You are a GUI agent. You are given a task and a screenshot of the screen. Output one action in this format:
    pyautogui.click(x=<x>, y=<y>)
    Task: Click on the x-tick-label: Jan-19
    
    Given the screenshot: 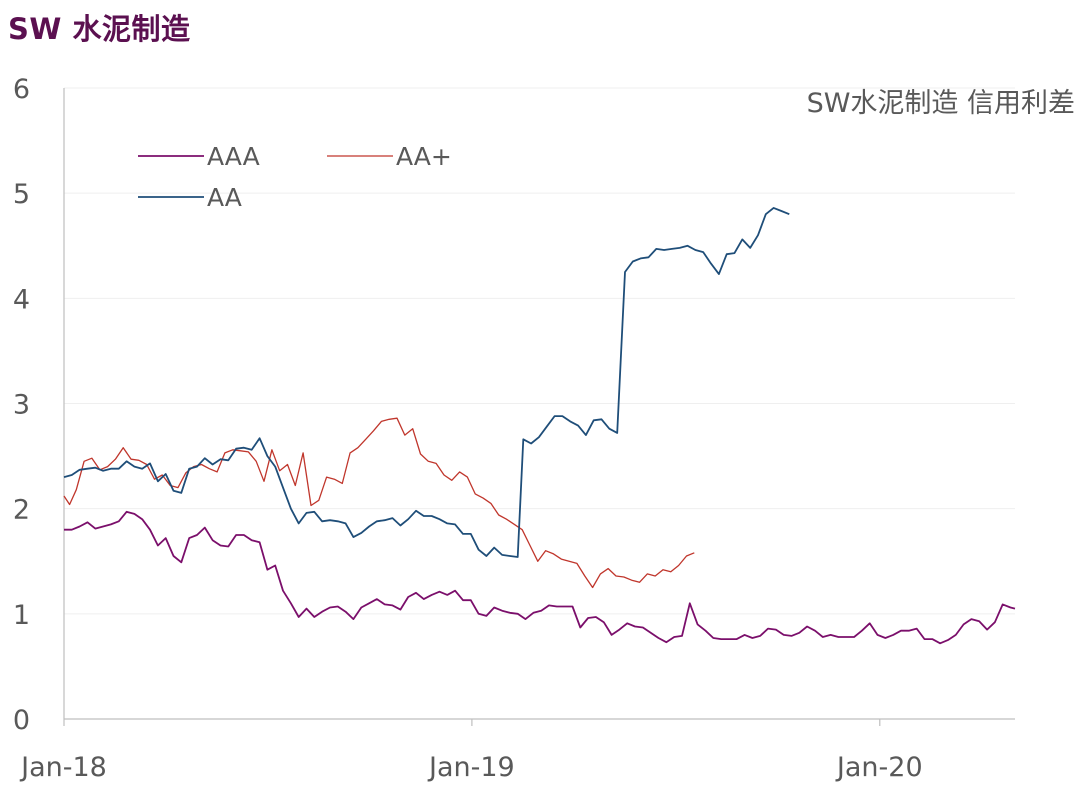 What is the action you would take?
    pyautogui.click(x=471, y=767)
    